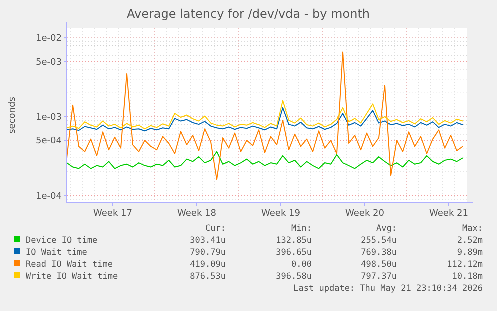 The image size is (497, 311). What do you see at coordinates (449, 214) in the screenshot?
I see `x-tick-label: Week 21` at bounding box center [449, 214].